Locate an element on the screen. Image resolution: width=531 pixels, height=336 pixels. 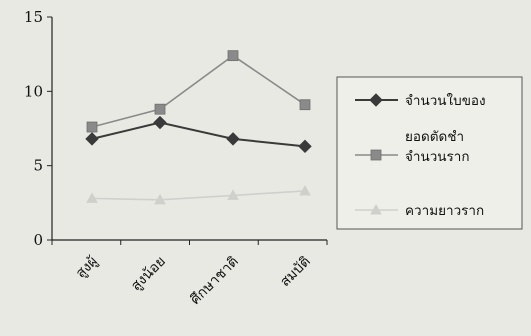
x-tick-label: สมบัติ is located at coordinates (295, 272).